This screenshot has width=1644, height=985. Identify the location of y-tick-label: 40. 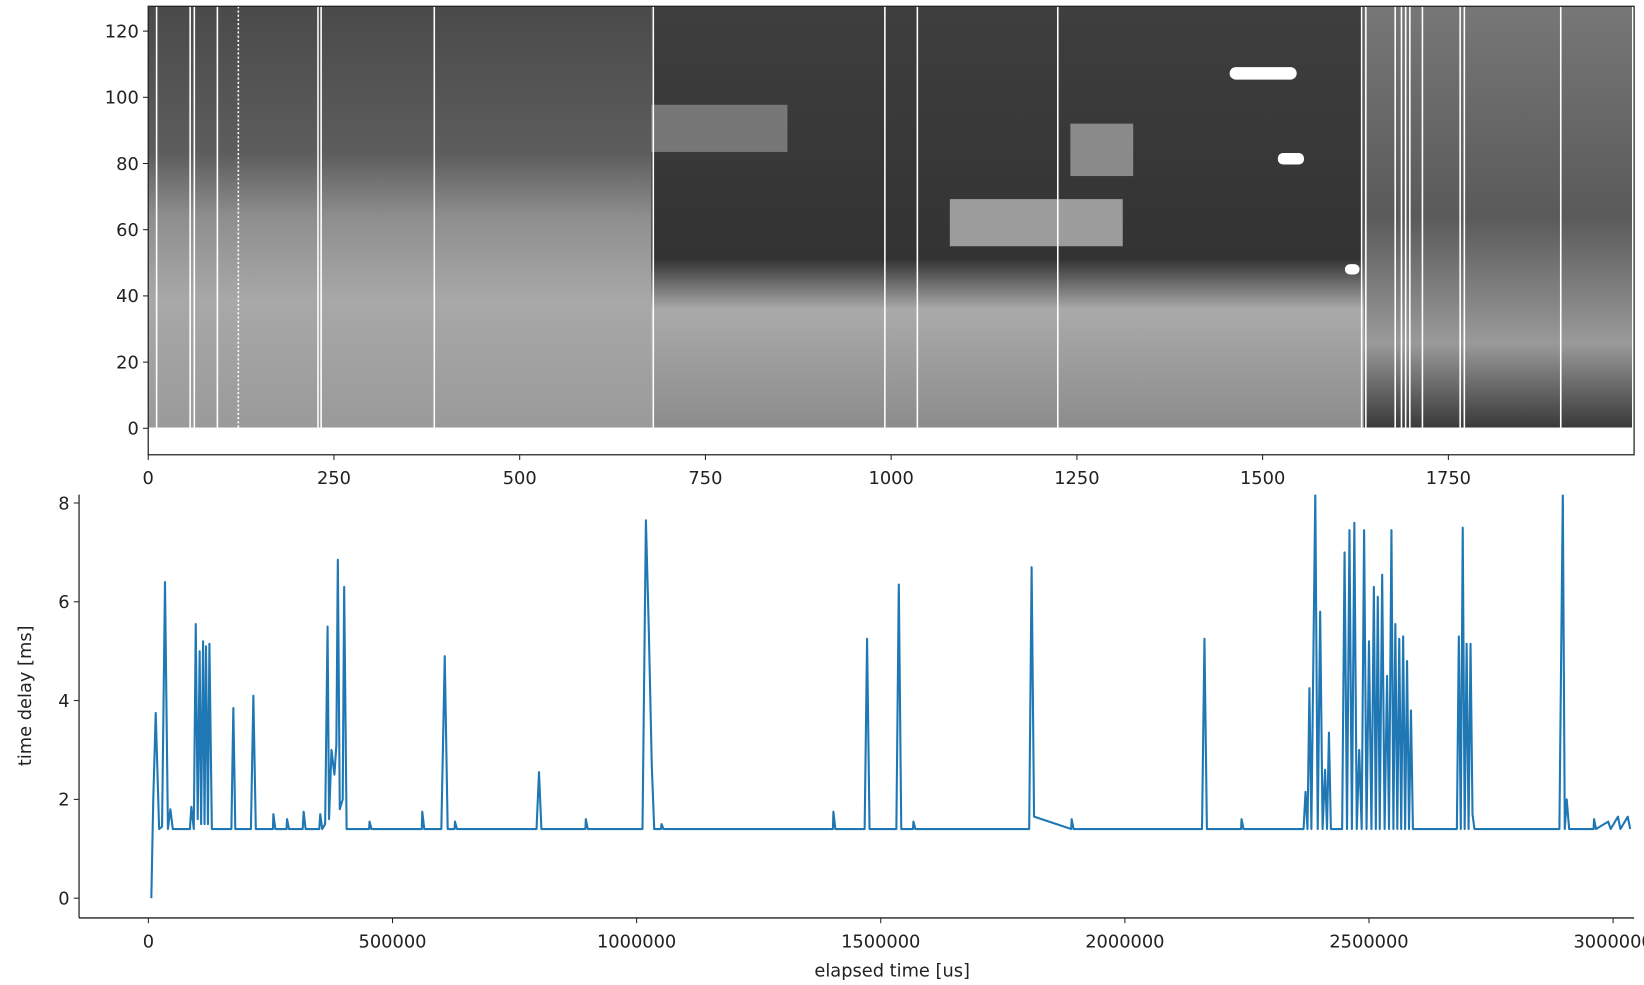
(127, 296).